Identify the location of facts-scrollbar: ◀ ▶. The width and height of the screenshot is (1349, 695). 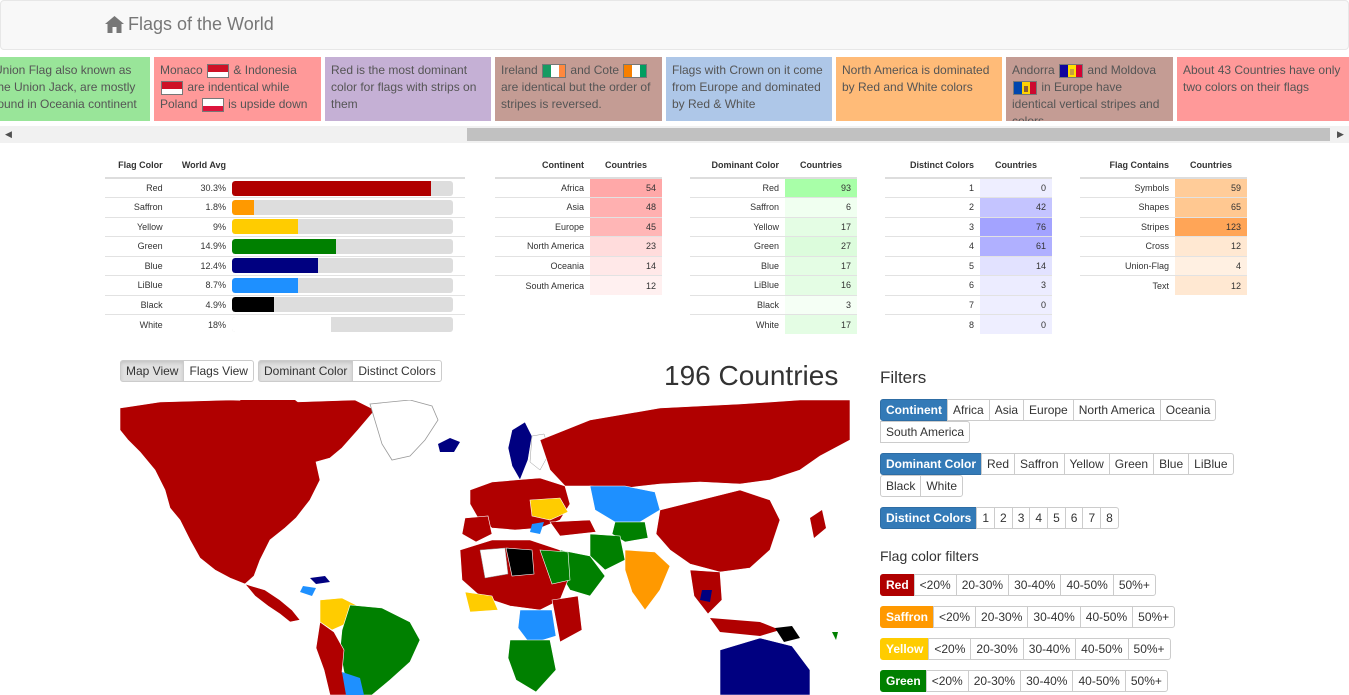
(674, 134).